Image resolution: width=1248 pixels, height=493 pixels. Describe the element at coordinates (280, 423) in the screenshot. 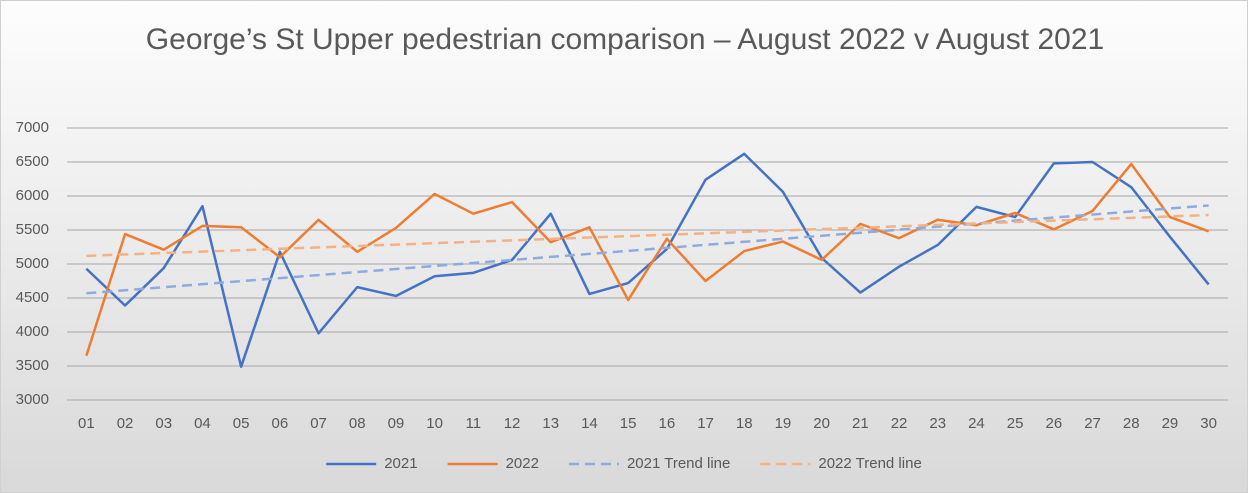

I see `x-tick-label: 06` at that location.